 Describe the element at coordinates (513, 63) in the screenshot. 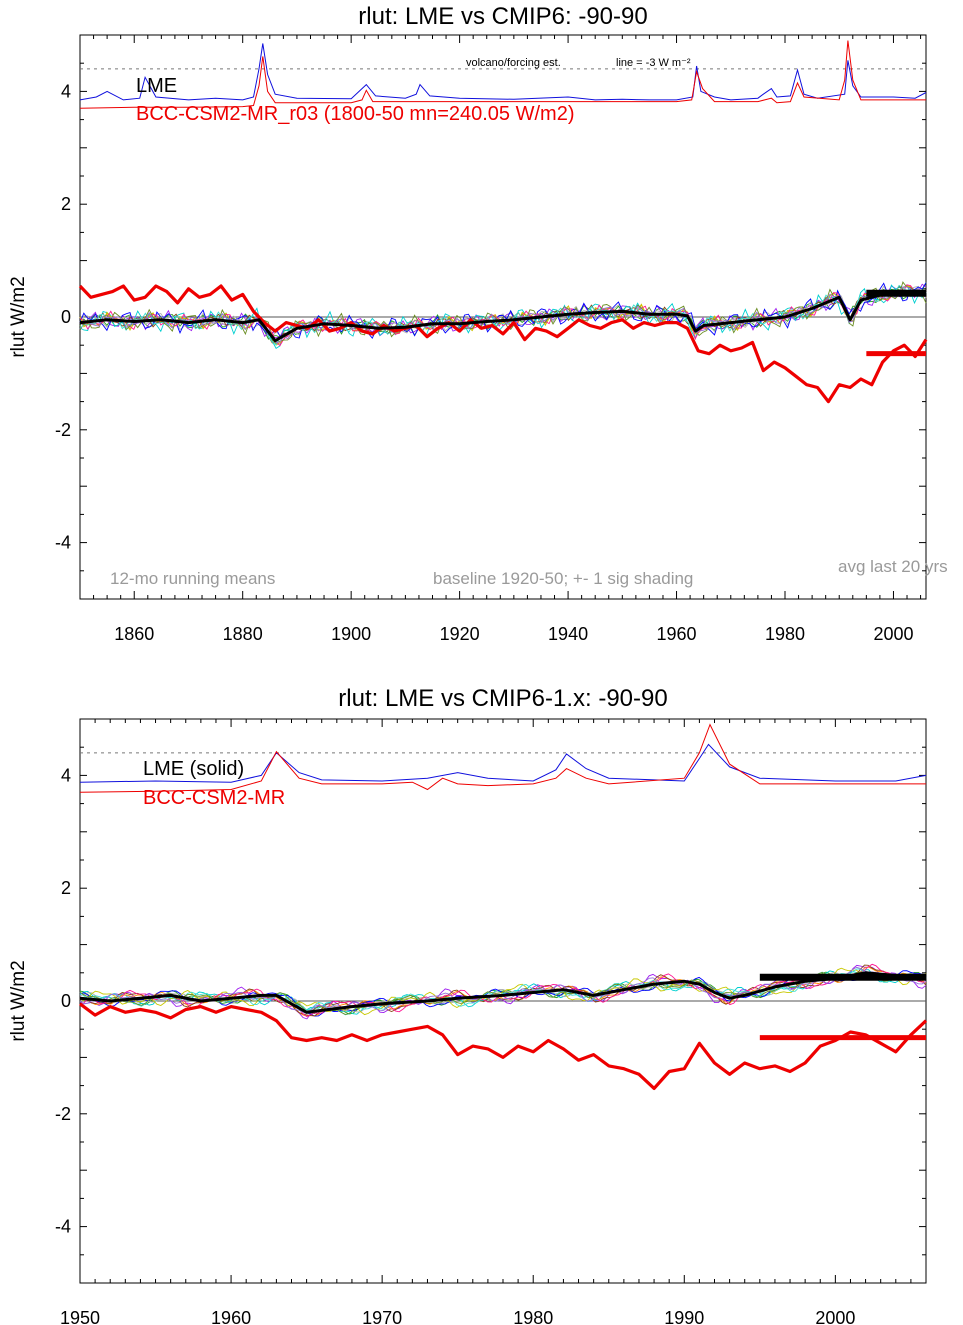

I see `panel-top-volcano-note: volcano/forcing est.` at that location.